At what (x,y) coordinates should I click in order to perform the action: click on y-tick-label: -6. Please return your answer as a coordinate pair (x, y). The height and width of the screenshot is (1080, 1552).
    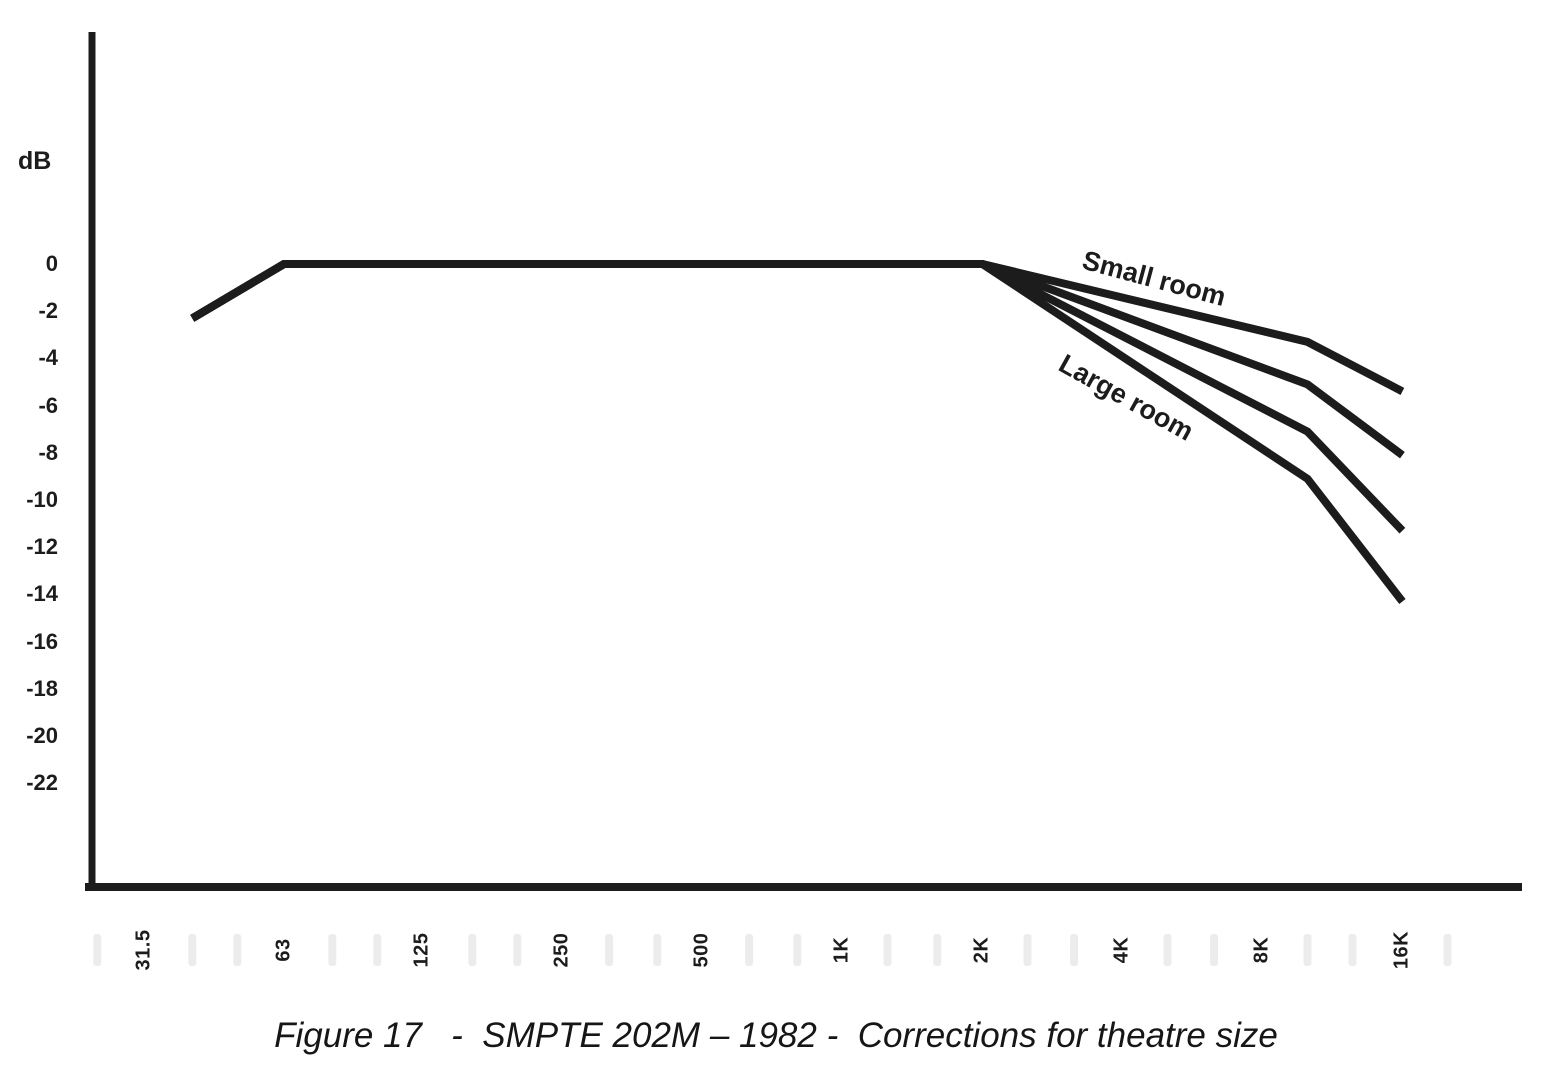
    Looking at the image, I should click on (48, 405).